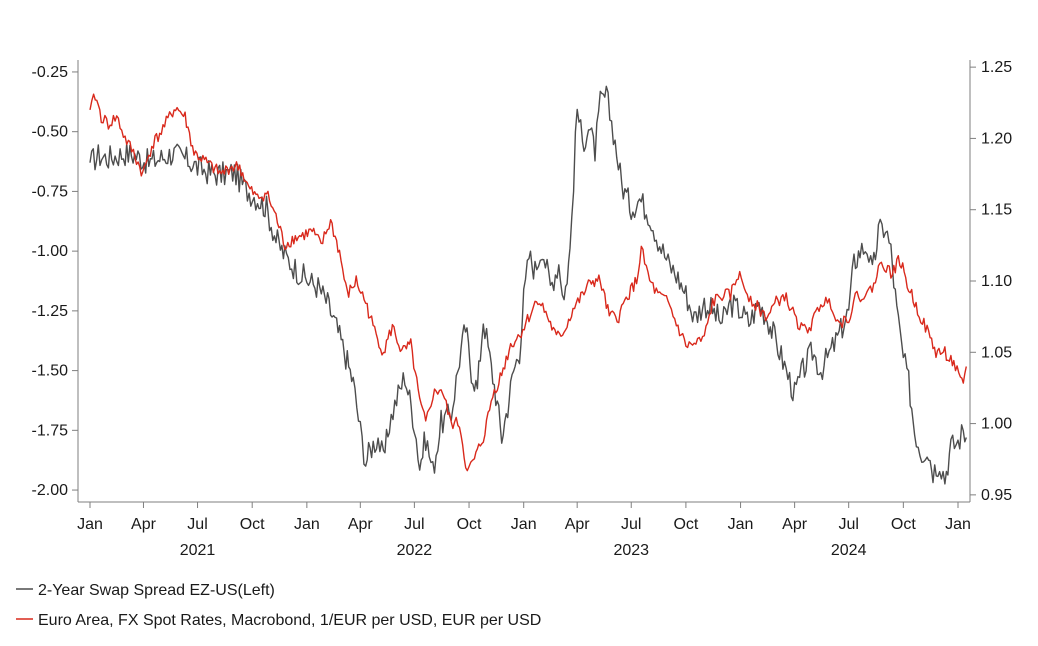  Describe the element at coordinates (50, 430) in the screenshot. I see `left-tick-label: -1.75` at that location.